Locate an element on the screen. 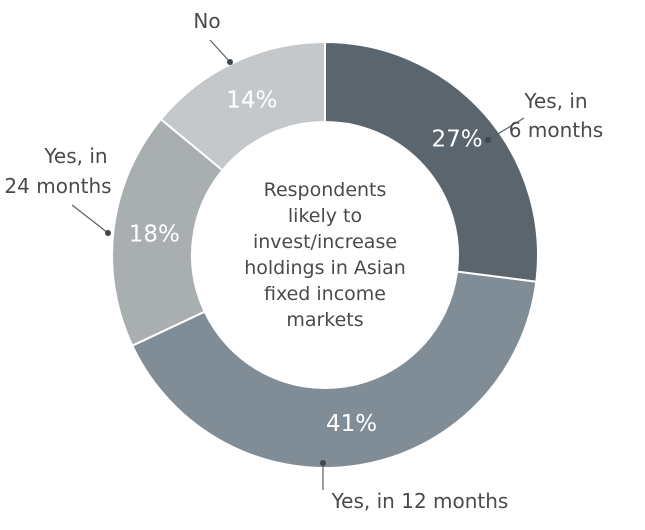 The image size is (645, 530). value-label-6-months: 27% is located at coordinates (456, 140).